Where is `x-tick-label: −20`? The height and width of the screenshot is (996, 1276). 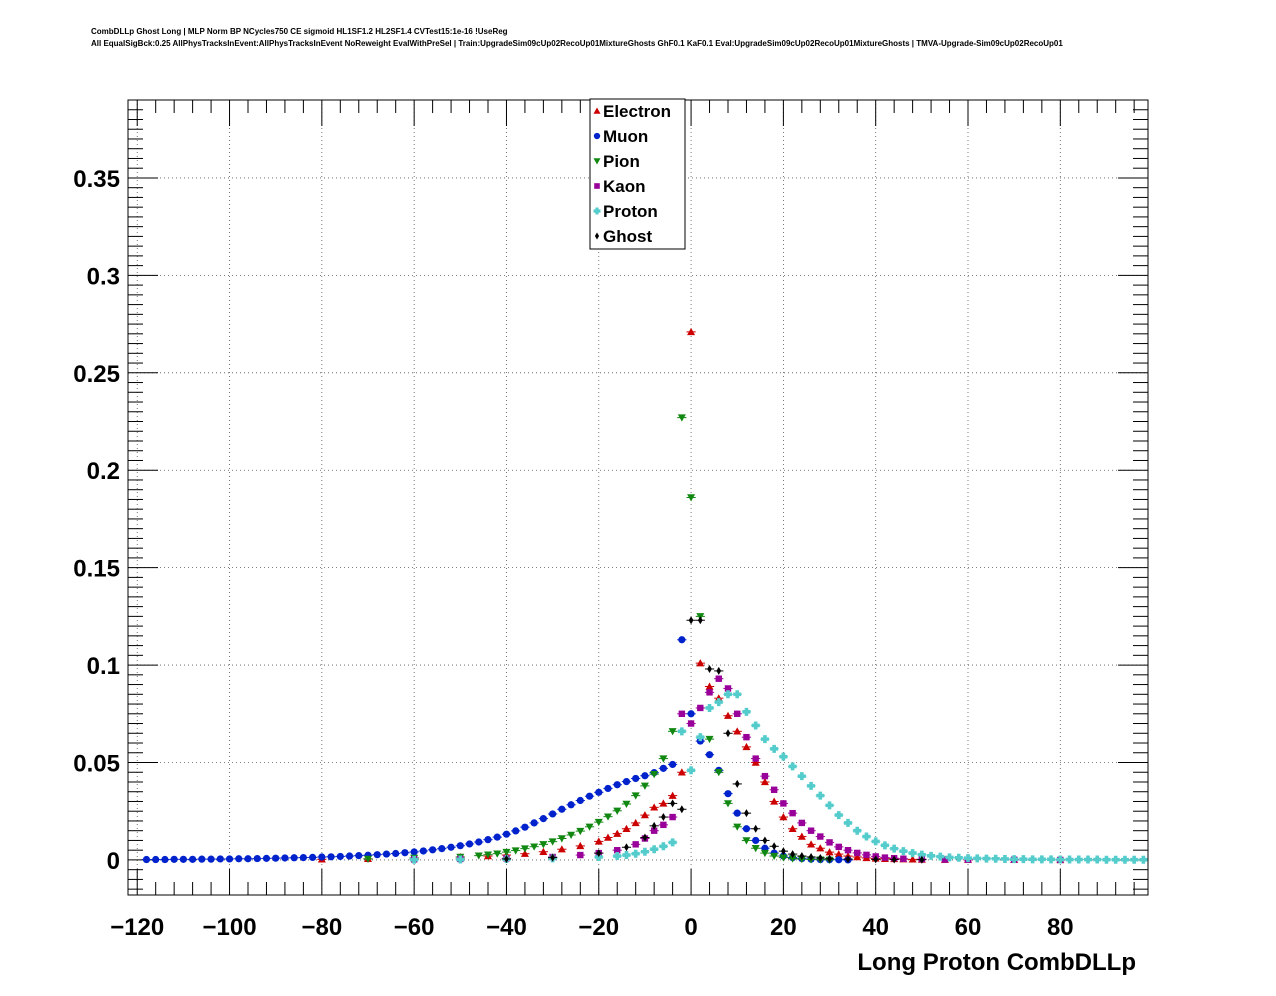 x-tick-label: −20 is located at coordinates (598, 927).